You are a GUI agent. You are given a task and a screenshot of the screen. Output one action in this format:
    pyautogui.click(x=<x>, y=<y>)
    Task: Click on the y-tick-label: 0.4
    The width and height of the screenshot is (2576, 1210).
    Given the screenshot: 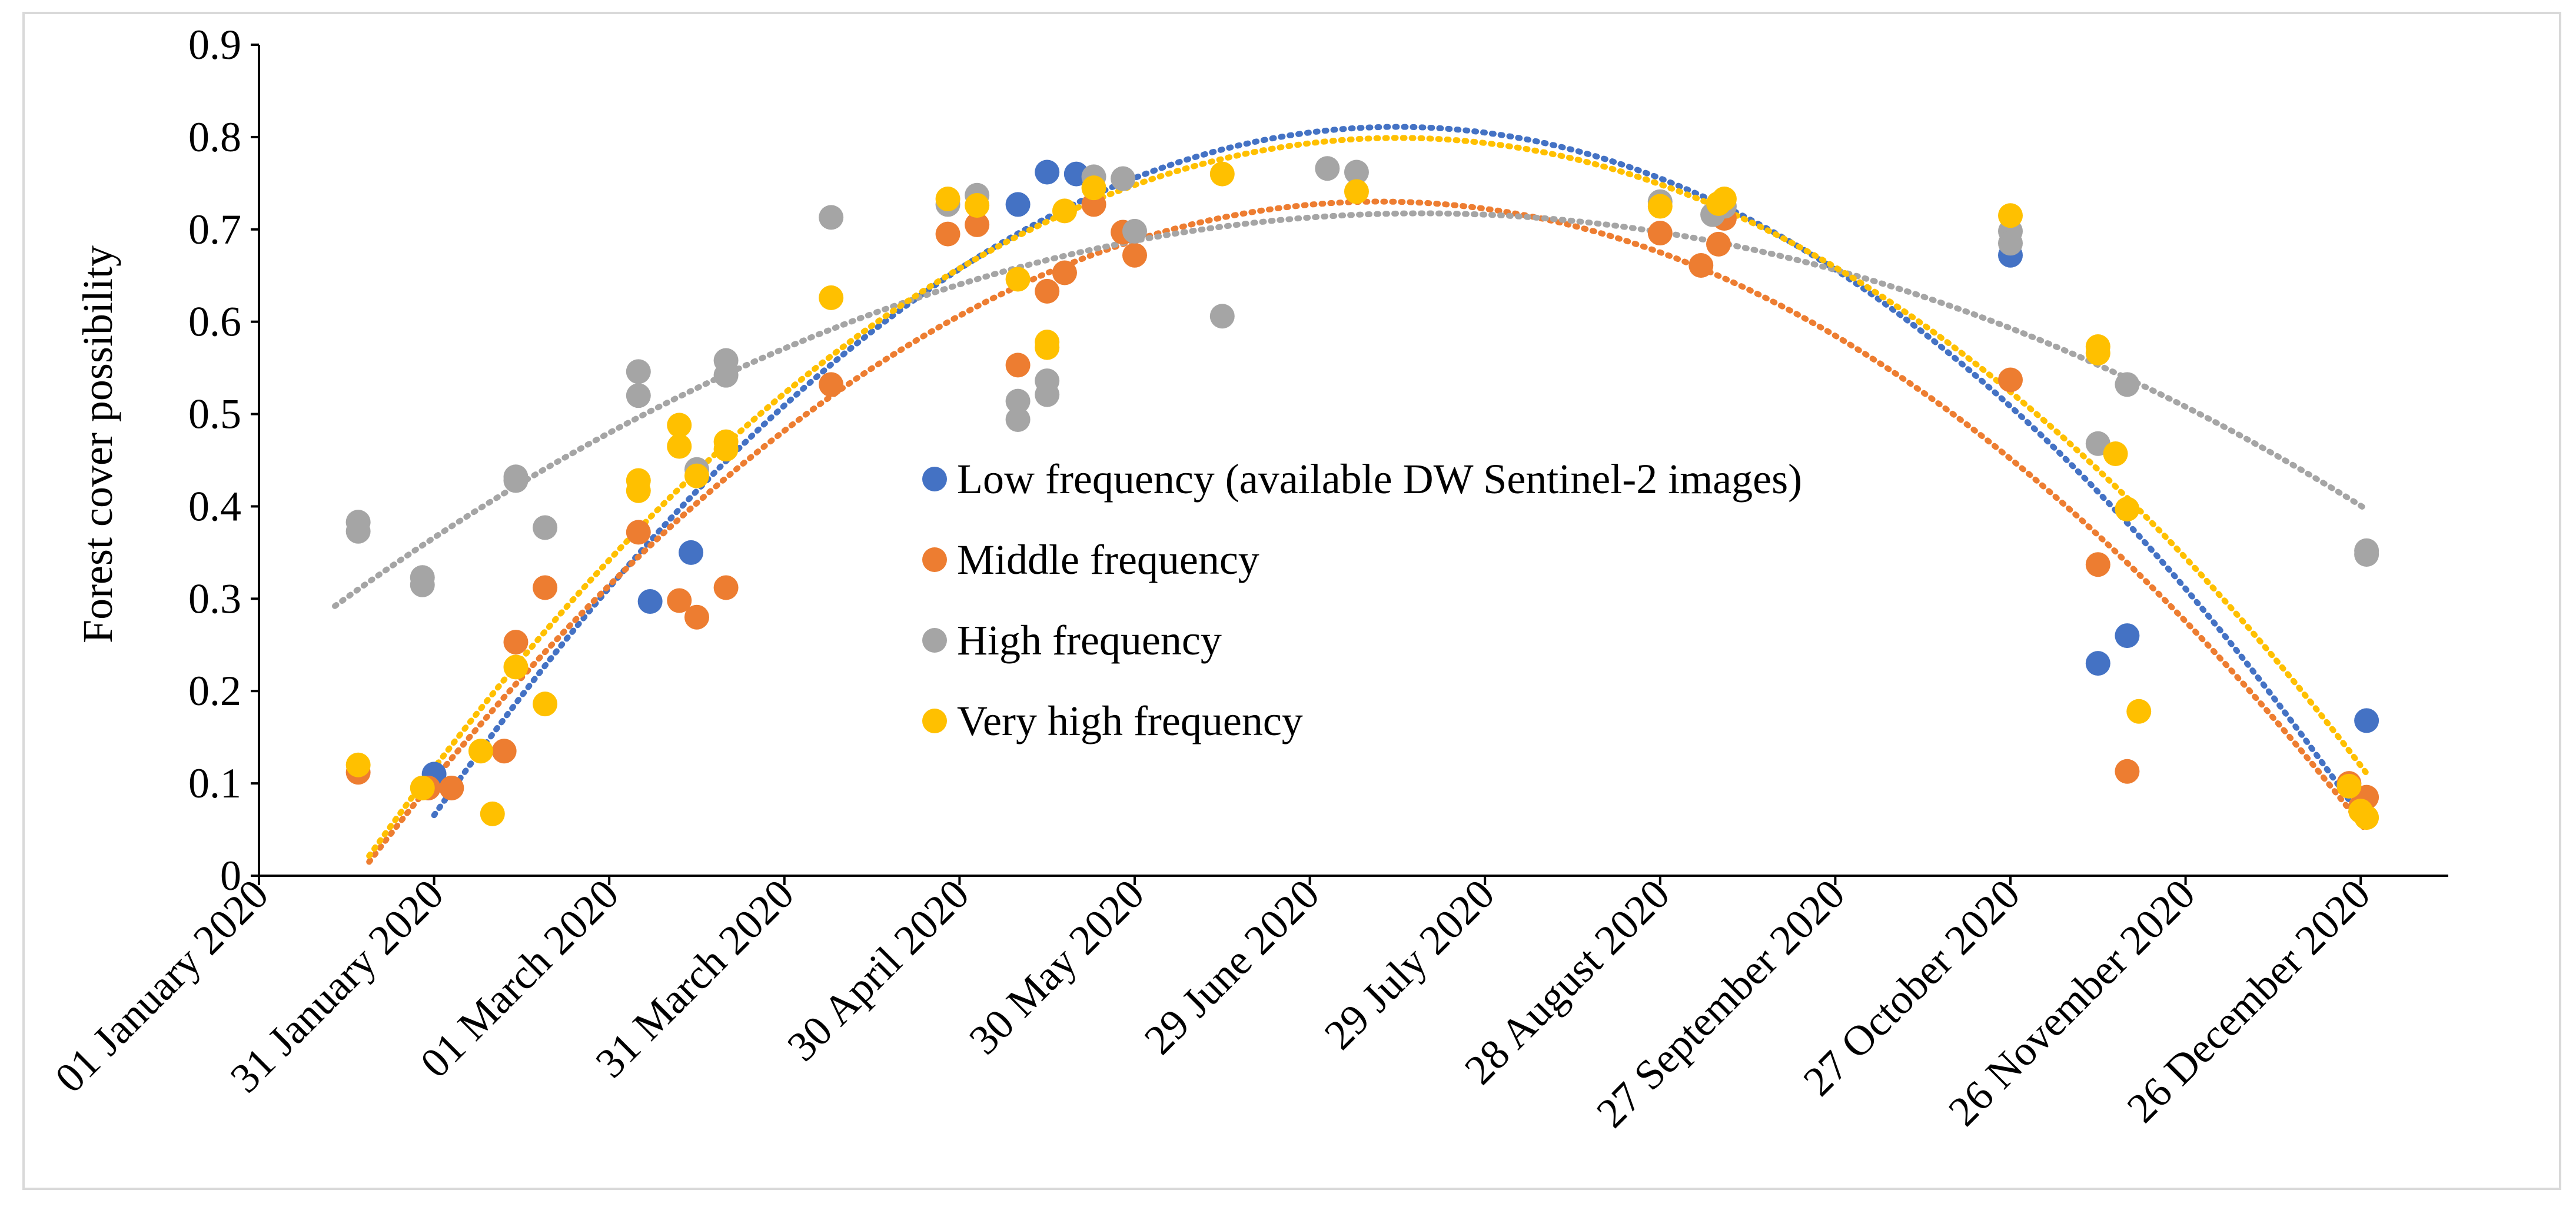 What is the action you would take?
    pyautogui.click(x=214, y=506)
    